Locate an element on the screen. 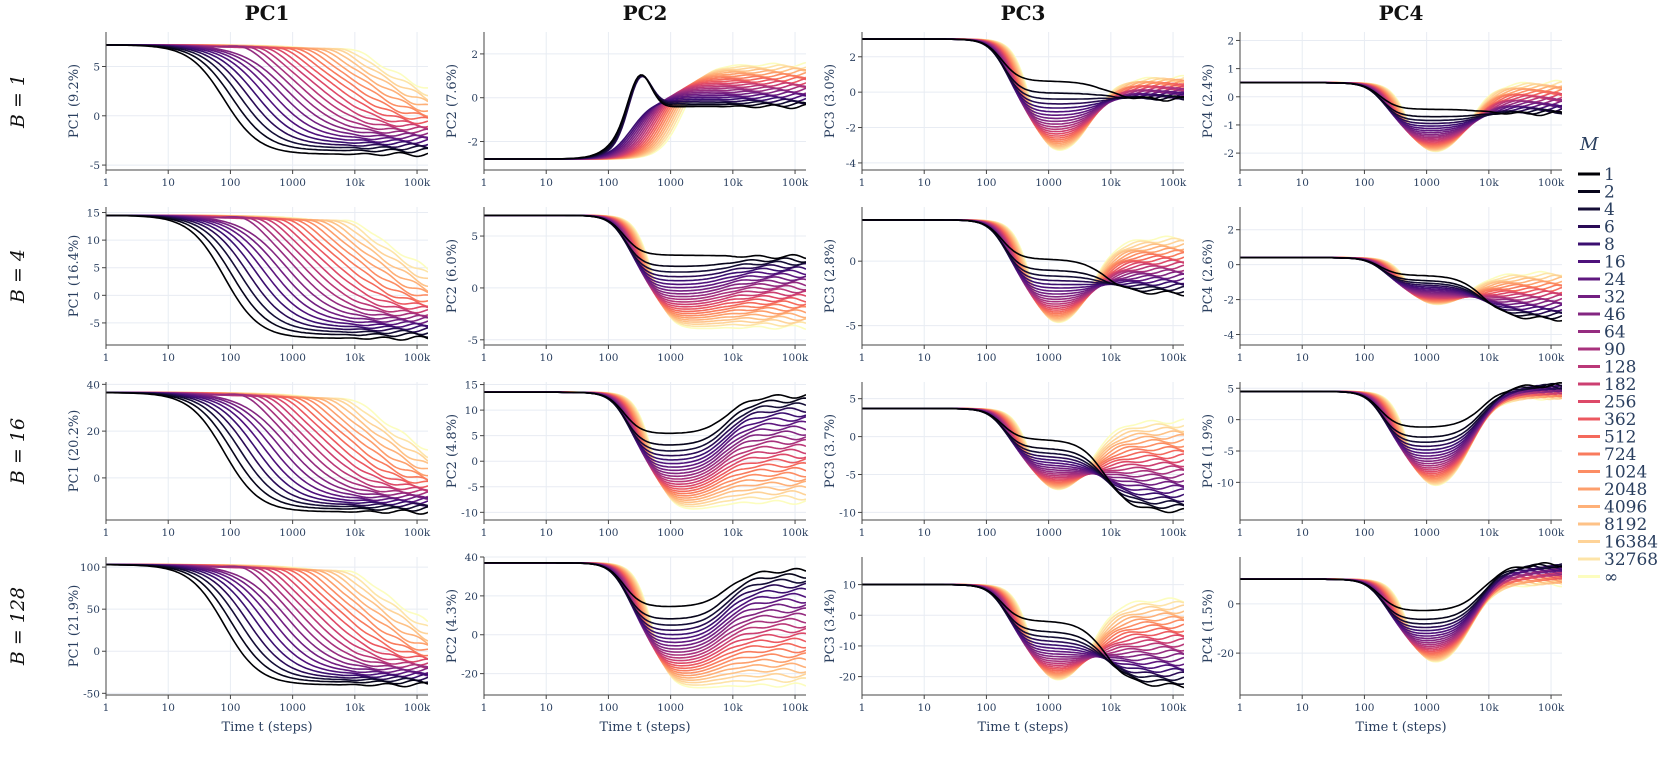  y-axis-title: PC1 (16.4%) is located at coordinates (74, 276).